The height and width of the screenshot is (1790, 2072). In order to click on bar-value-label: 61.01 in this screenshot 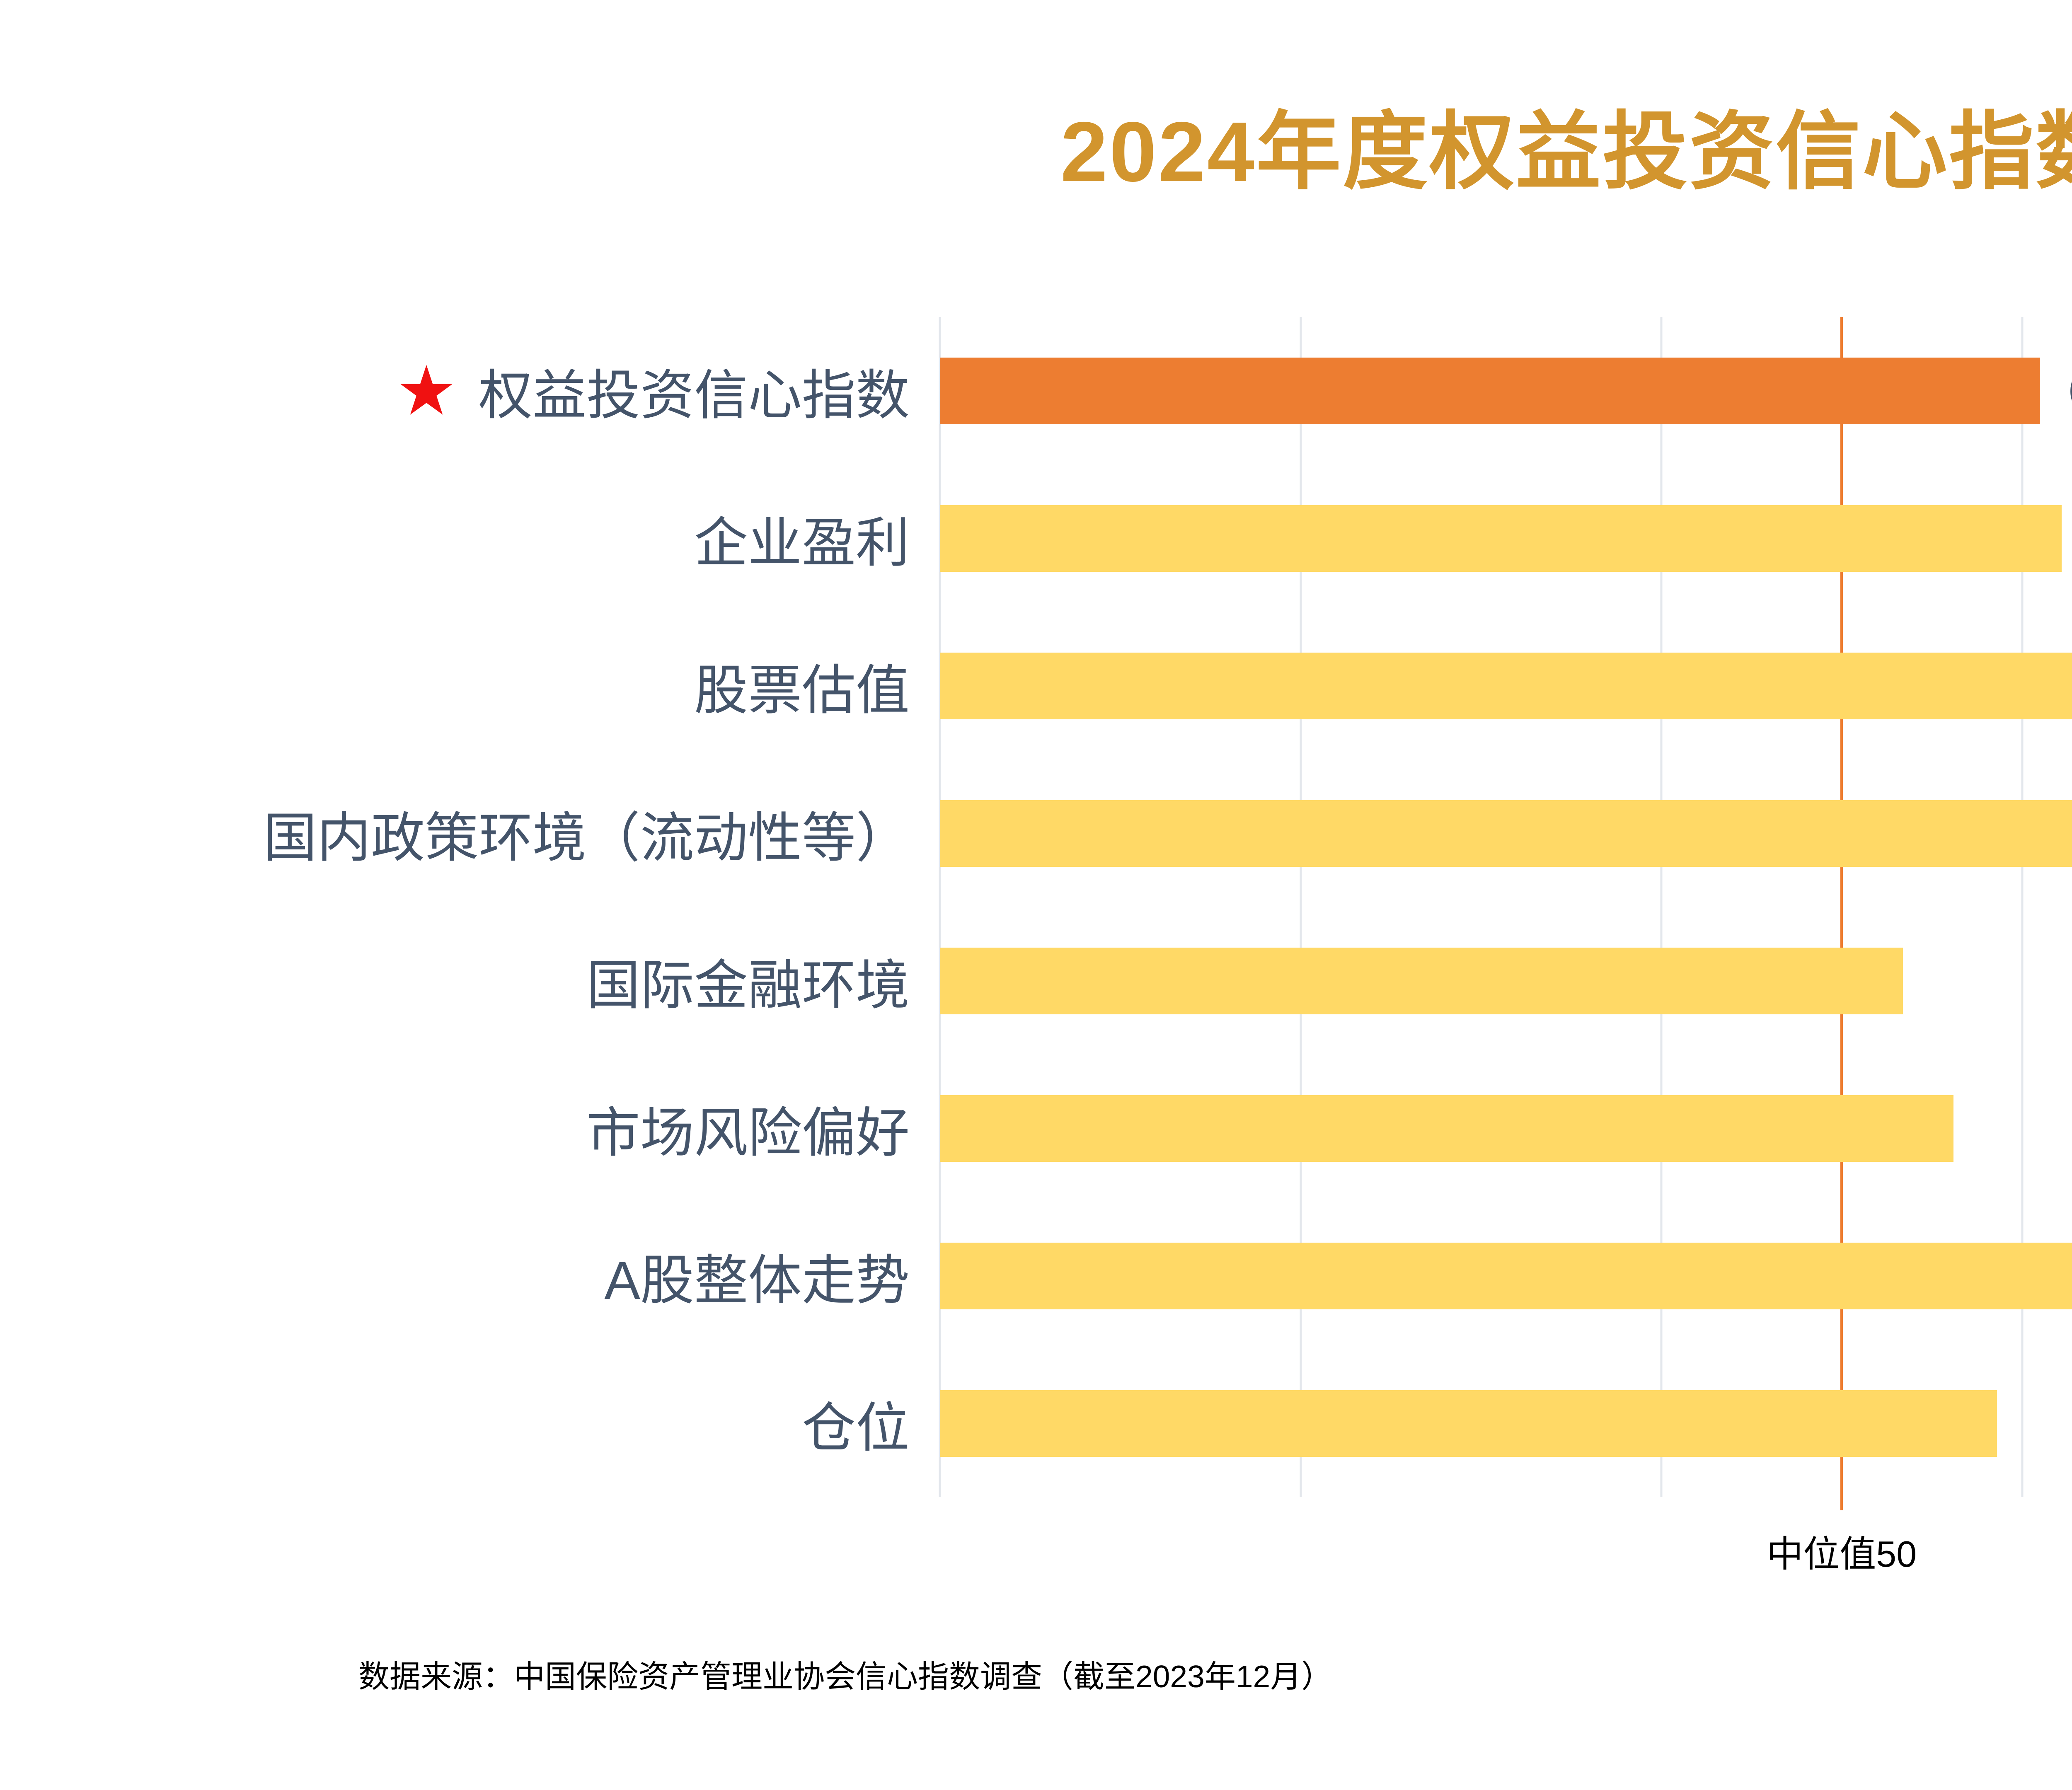, I will do `click(2070, 391)`.